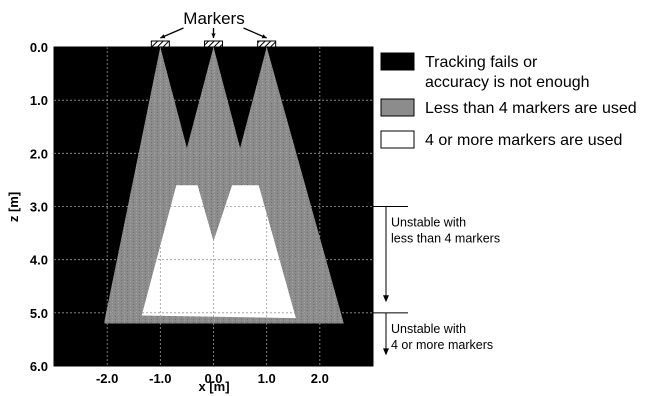 This screenshot has height=396, width=649. Describe the element at coordinates (39, 260) in the screenshot. I see `y-tick-label: 4.0` at that location.